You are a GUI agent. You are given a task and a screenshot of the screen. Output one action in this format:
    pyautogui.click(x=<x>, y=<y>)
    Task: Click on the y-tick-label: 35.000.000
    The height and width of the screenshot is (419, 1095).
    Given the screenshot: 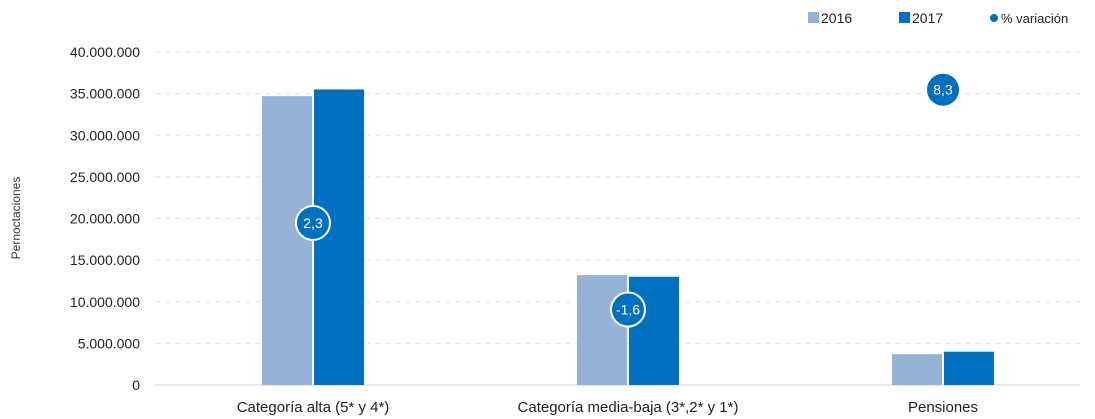 What is the action you would take?
    pyautogui.click(x=105, y=94)
    